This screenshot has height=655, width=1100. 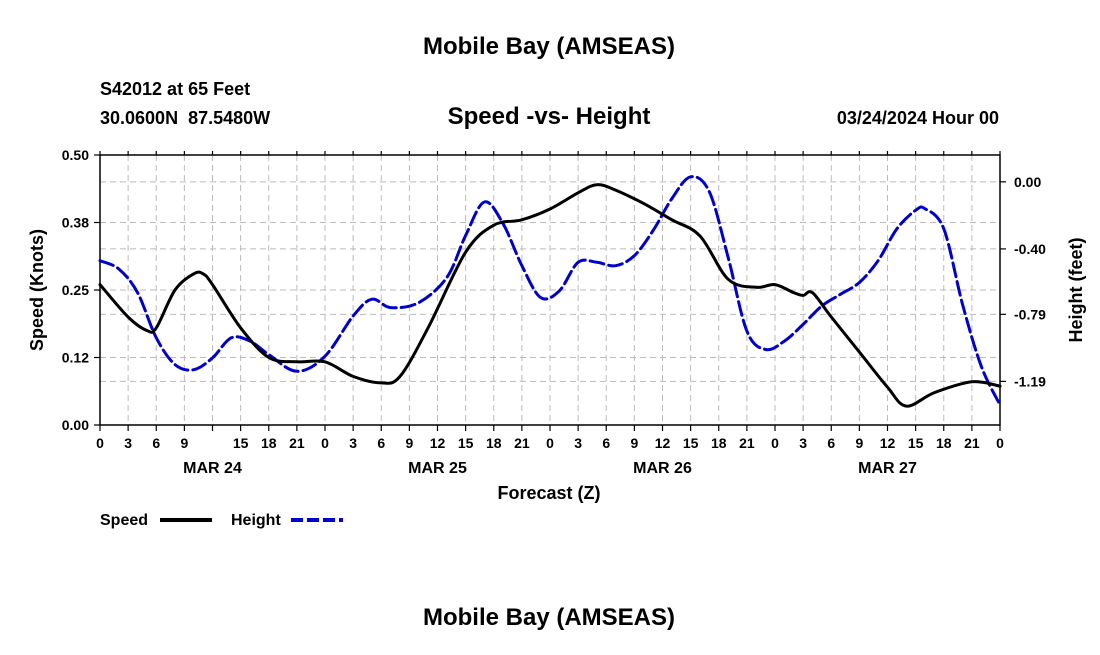 What do you see at coordinates (212, 468) in the screenshot?
I see `day-label: MAR 24` at bounding box center [212, 468].